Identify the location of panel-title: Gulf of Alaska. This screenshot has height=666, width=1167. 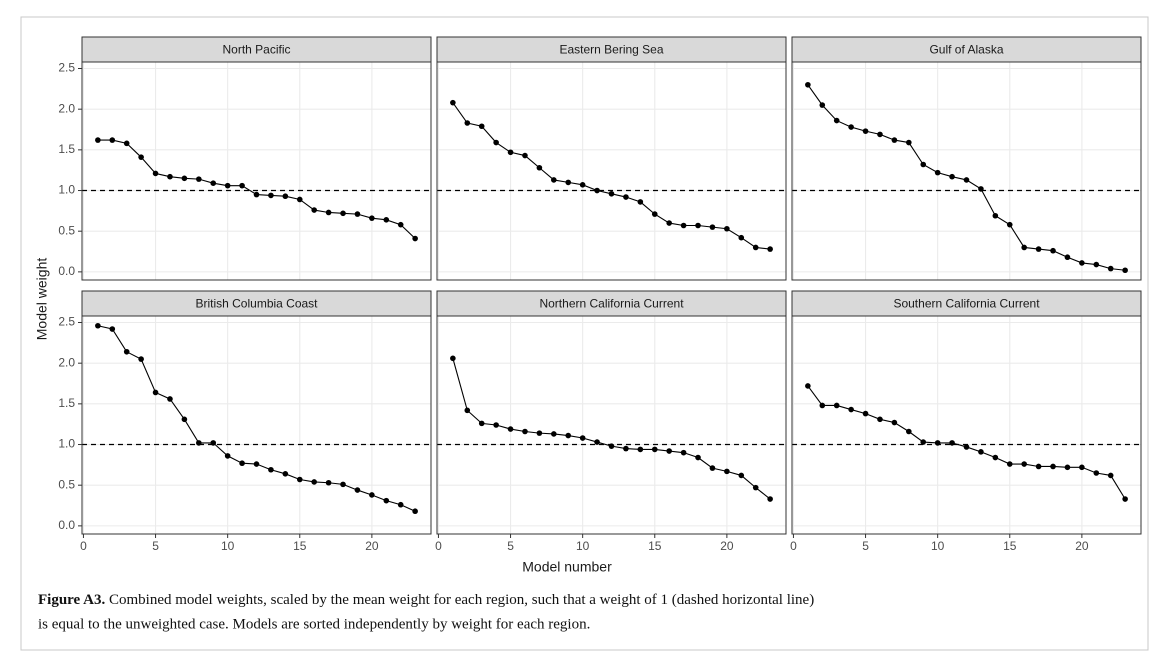
(966, 50).